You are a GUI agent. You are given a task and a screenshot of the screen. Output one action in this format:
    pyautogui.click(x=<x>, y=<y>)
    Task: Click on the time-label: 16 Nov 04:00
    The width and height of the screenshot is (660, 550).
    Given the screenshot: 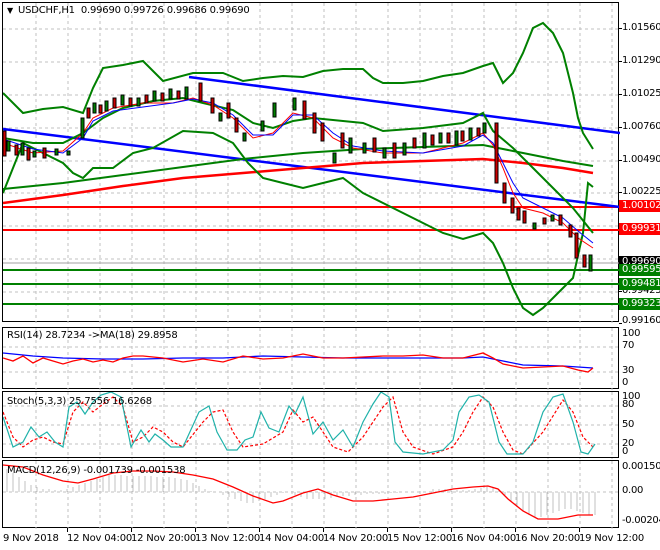 What is the action you would take?
    pyautogui.click(x=484, y=538)
    